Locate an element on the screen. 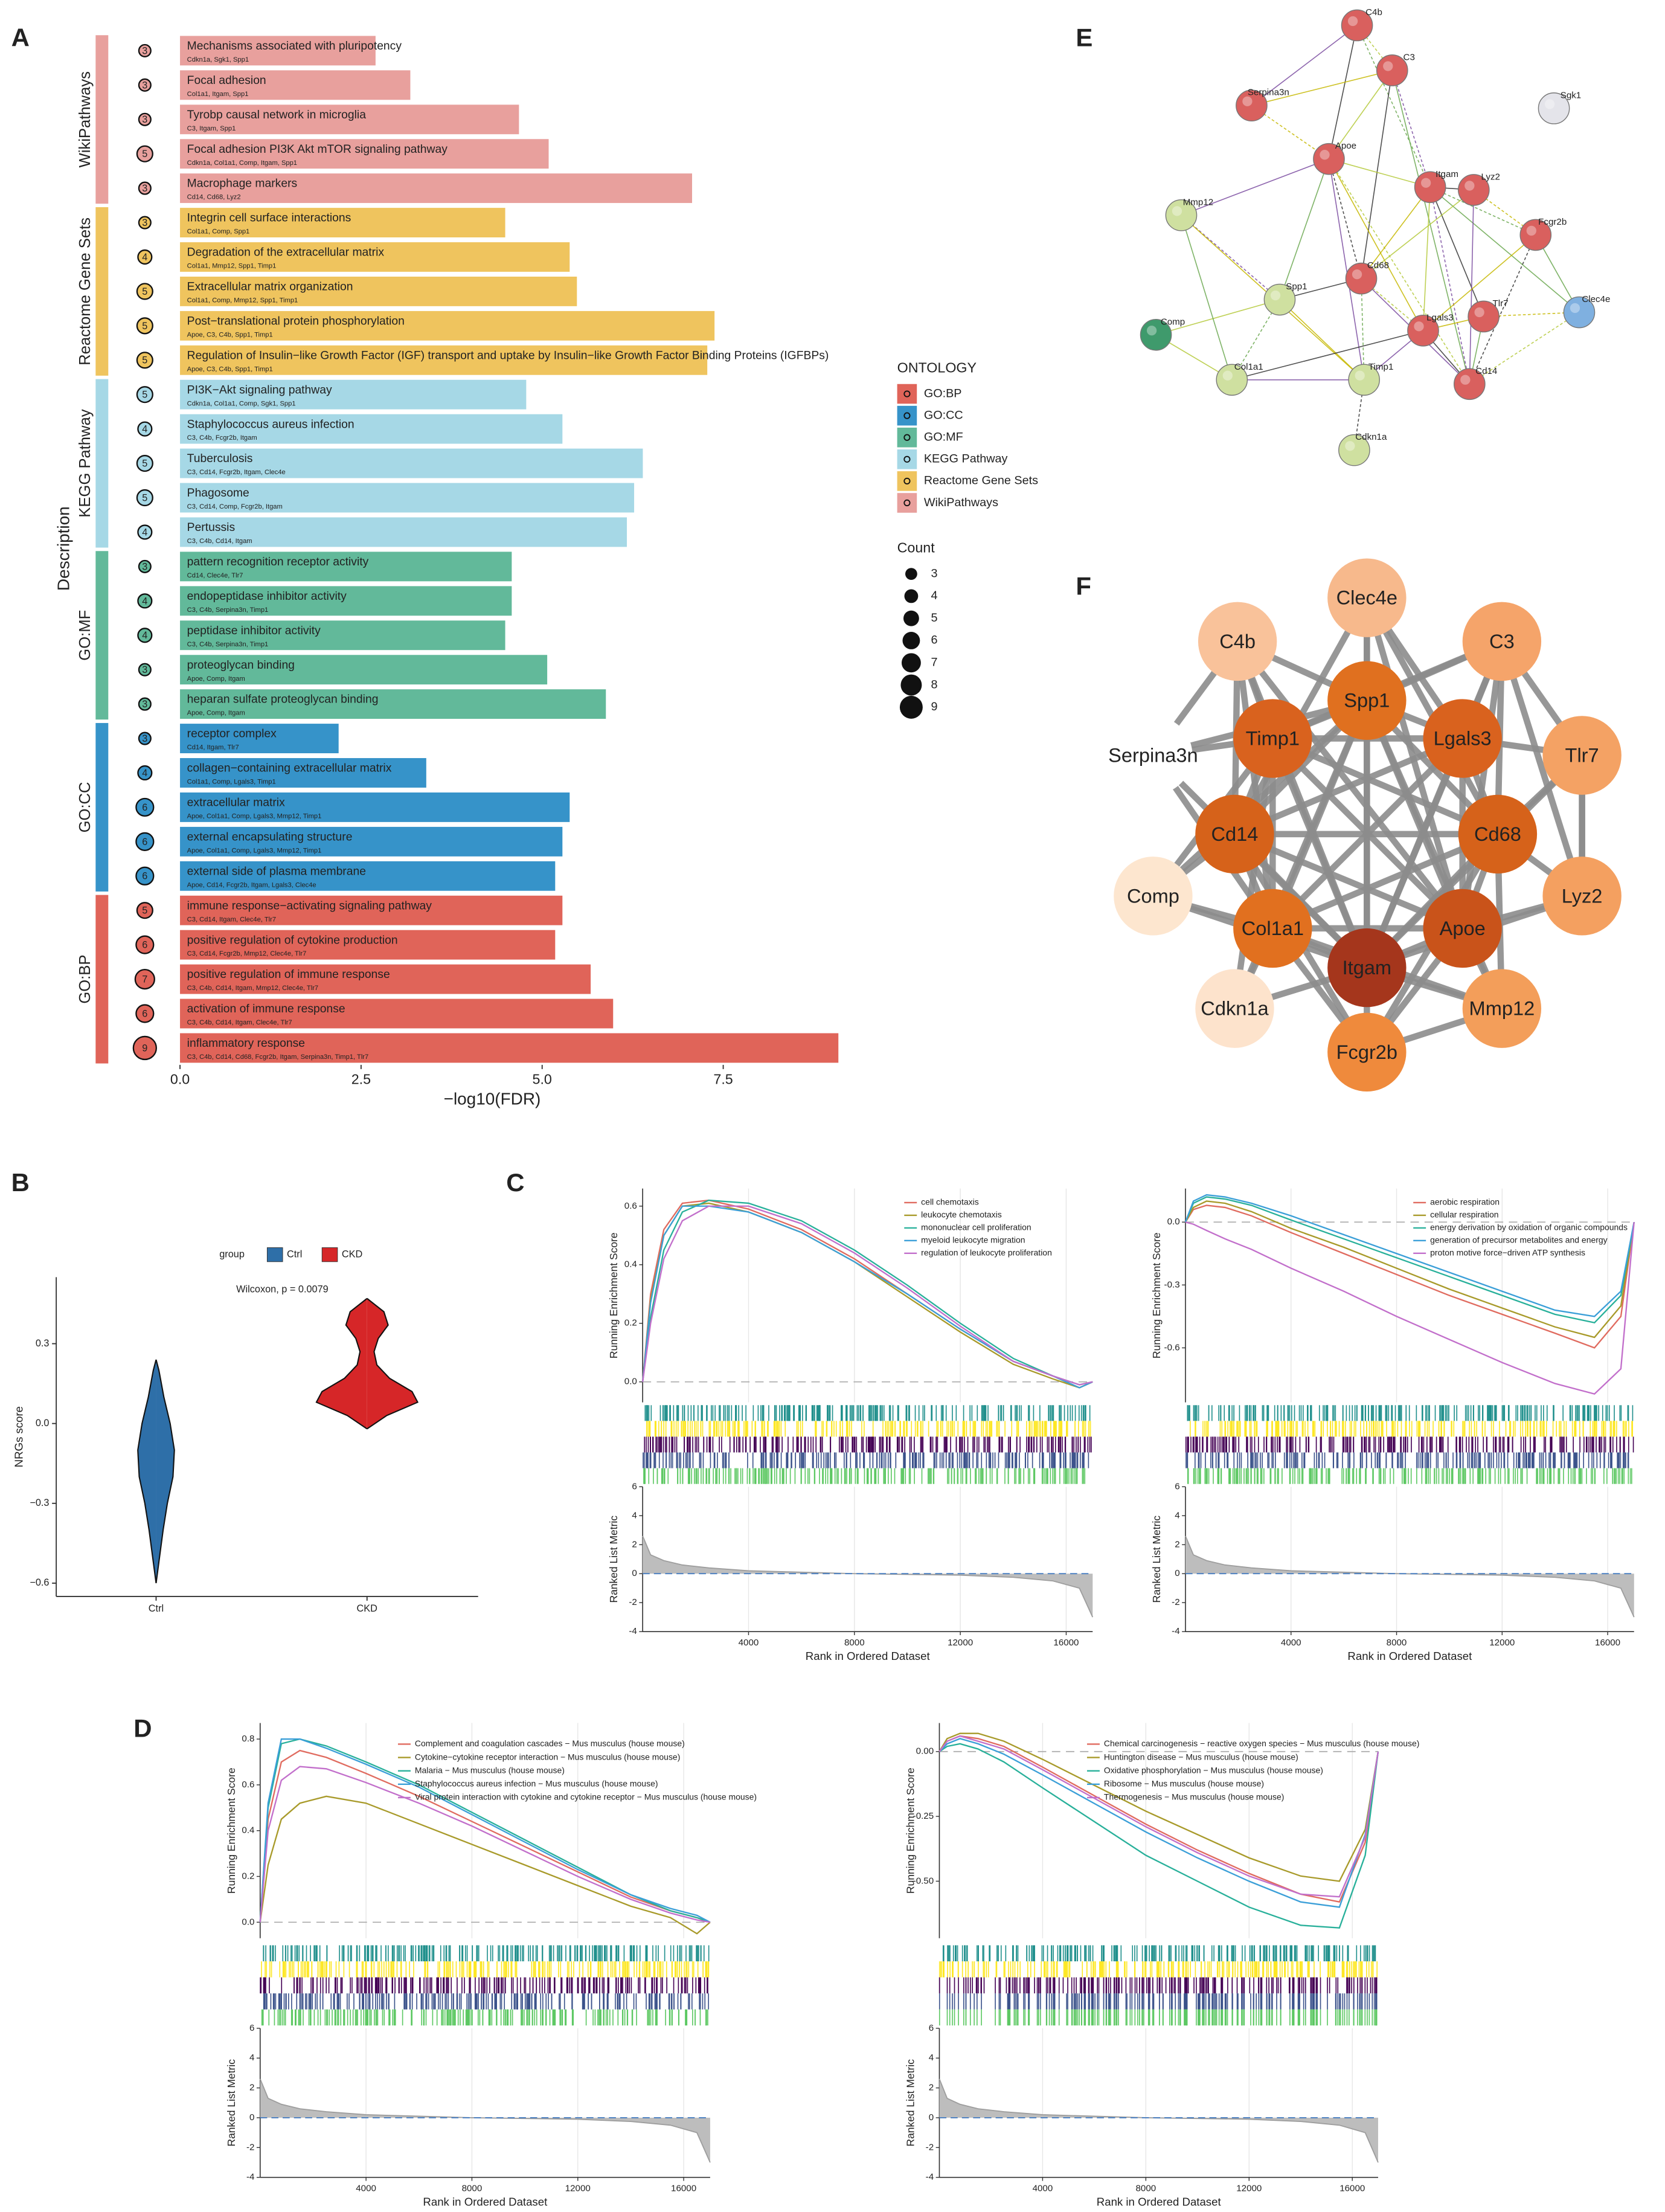 This screenshot has width=1665, height=2212. group-strip is located at coordinates (102, 807).